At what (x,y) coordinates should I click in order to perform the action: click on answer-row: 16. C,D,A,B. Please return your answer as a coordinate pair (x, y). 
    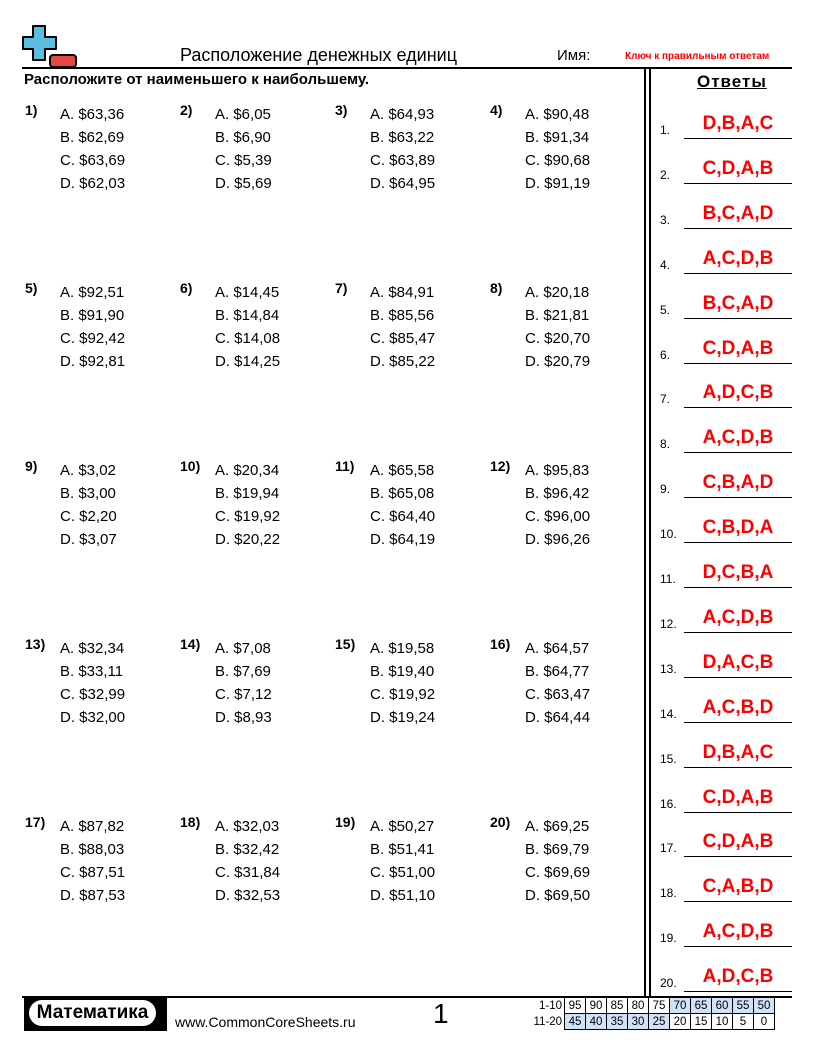
    Looking at the image, I should click on (726, 798).